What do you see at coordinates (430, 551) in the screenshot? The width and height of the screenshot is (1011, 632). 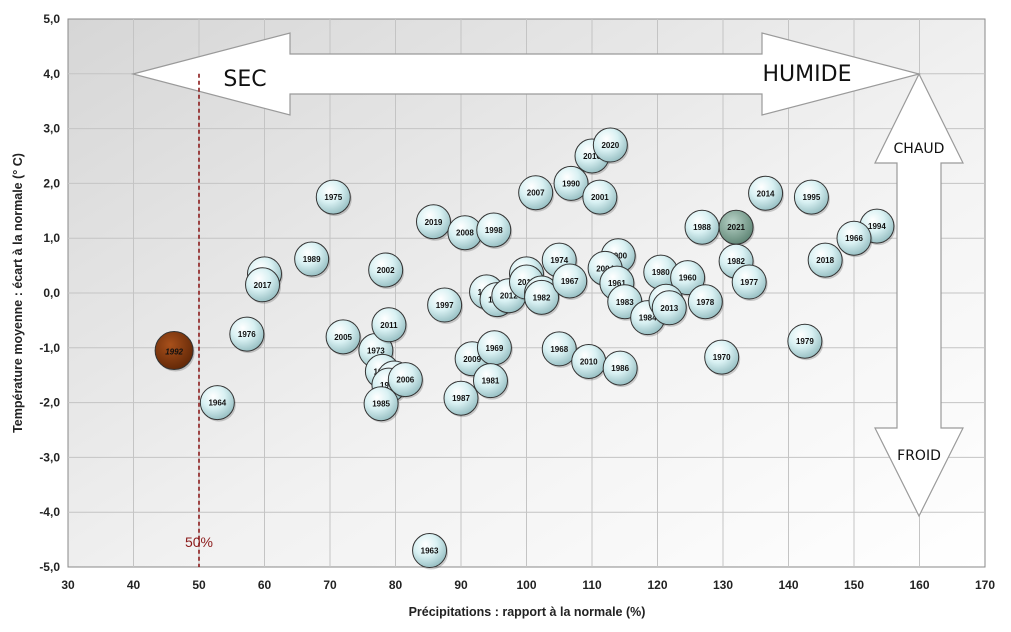 I see `data-point: 1963` at bounding box center [430, 551].